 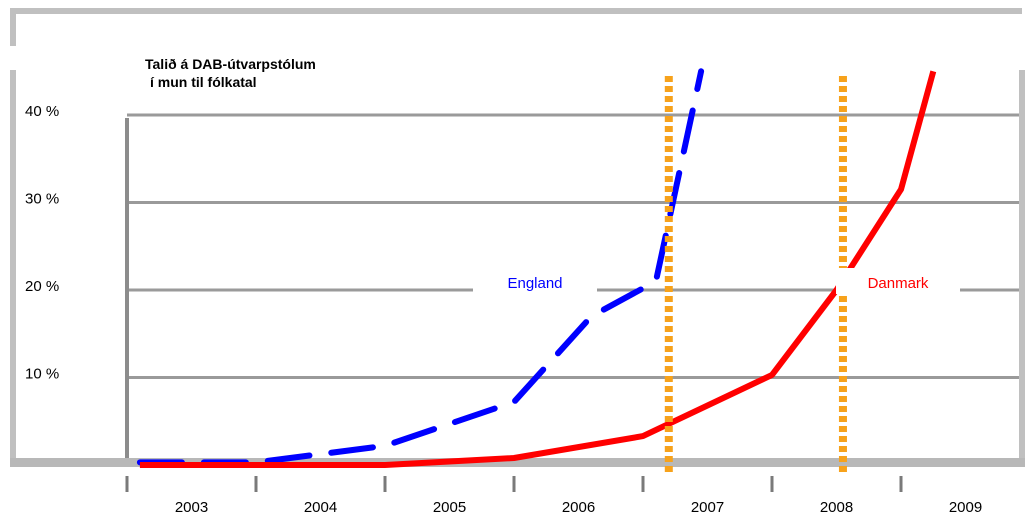 I want to click on chart-title-line-2: í mun til fólkatal, so click(x=203, y=82).